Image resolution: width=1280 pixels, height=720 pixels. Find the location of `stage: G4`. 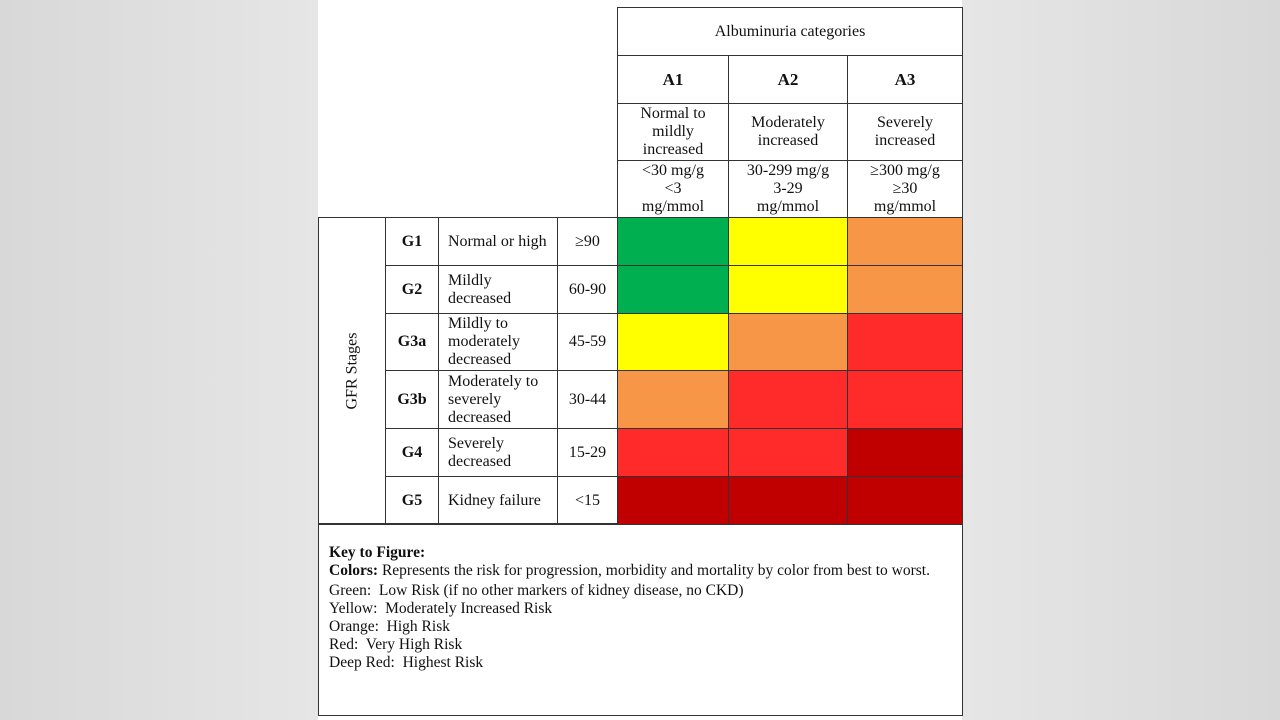

stage: G4 is located at coordinates (412, 452).